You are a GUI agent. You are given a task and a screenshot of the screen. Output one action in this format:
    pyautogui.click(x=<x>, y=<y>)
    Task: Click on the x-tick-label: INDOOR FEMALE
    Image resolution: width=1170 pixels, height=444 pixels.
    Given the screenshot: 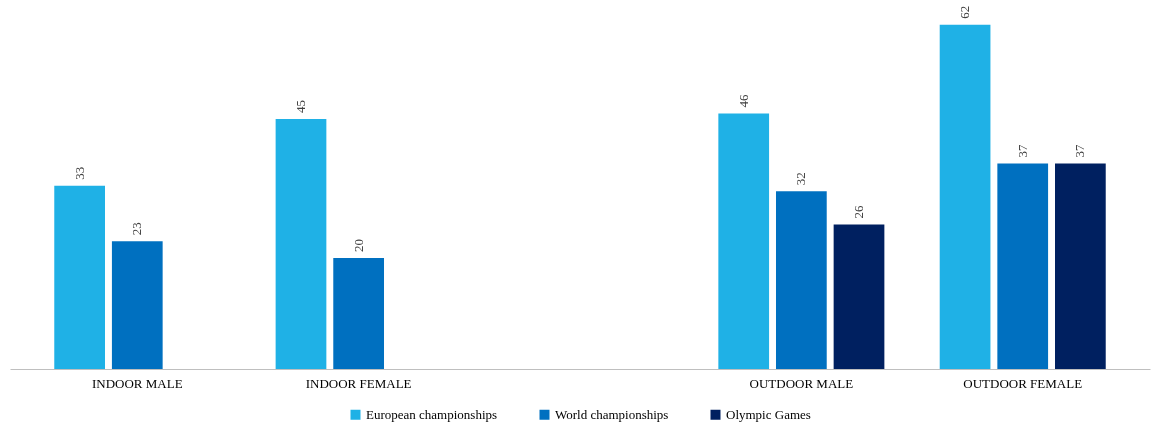 What is the action you would take?
    pyautogui.click(x=358, y=383)
    